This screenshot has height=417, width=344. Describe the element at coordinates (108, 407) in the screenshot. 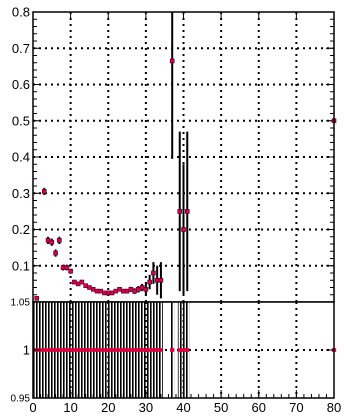

I see `x-tick-label: 20` at that location.